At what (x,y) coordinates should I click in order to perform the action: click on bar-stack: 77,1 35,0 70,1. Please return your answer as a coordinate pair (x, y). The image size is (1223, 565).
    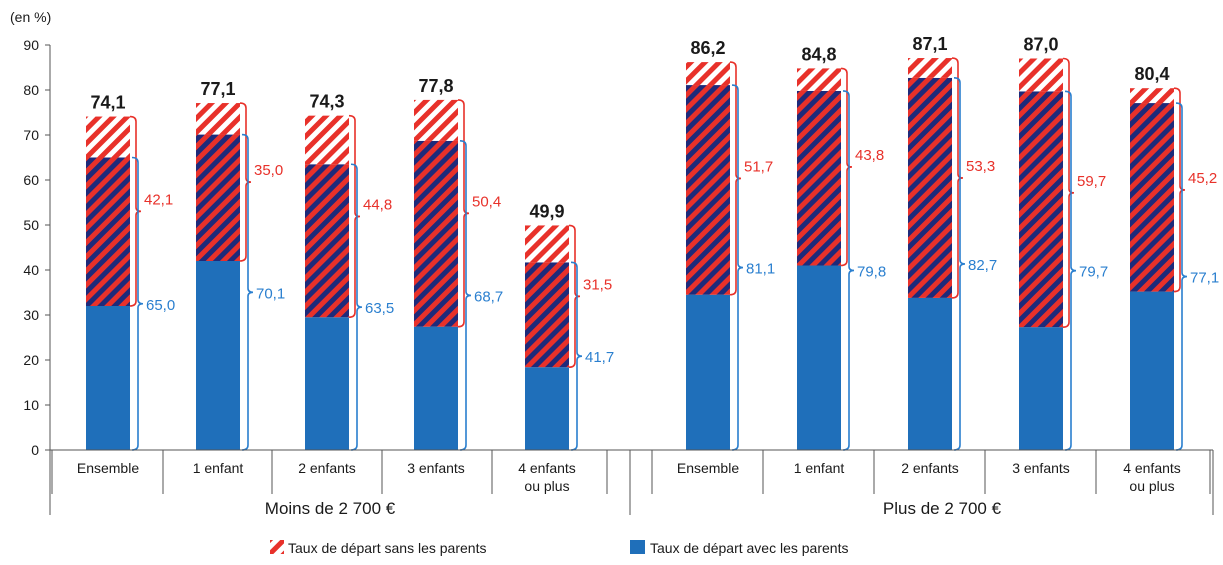
    Looking at the image, I should click on (240, 265).